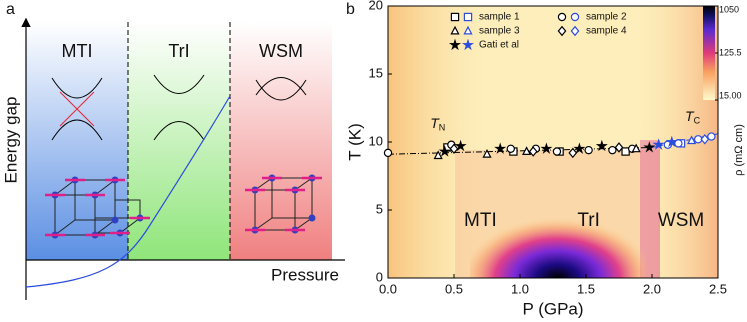 The height and width of the screenshot is (322, 747). Describe the element at coordinates (454, 288) in the screenshot. I see `x-tick-label: 0.5` at that location.